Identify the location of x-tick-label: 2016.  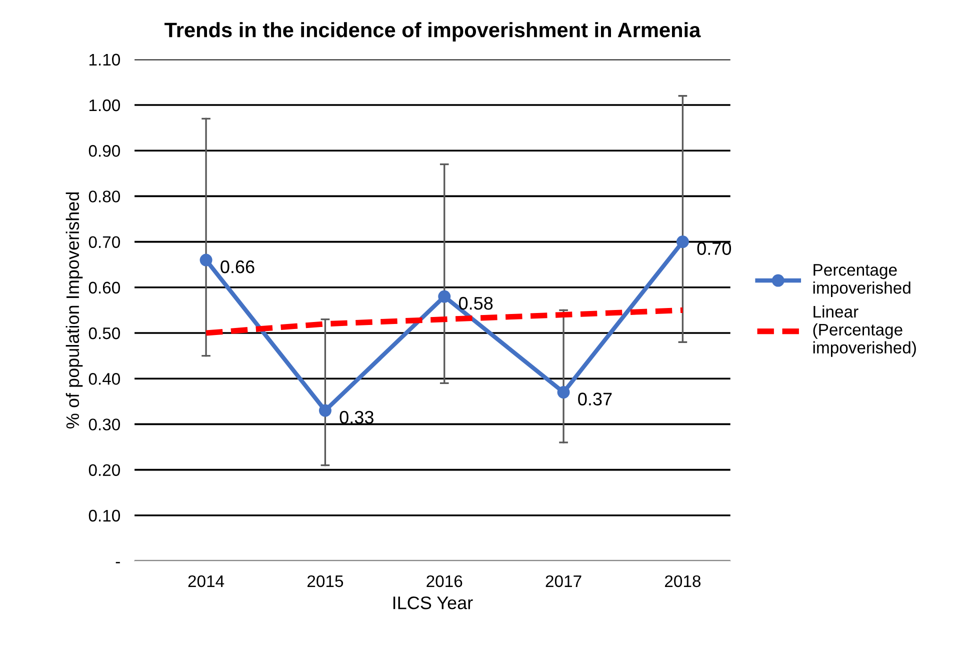
(444, 581).